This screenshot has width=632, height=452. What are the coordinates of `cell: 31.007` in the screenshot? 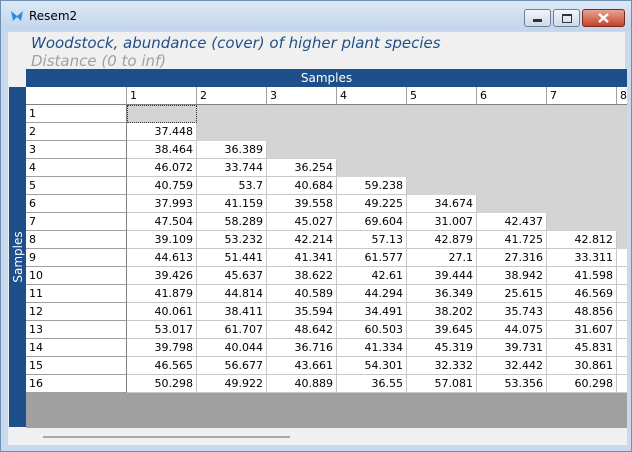 It's located at (442, 222).